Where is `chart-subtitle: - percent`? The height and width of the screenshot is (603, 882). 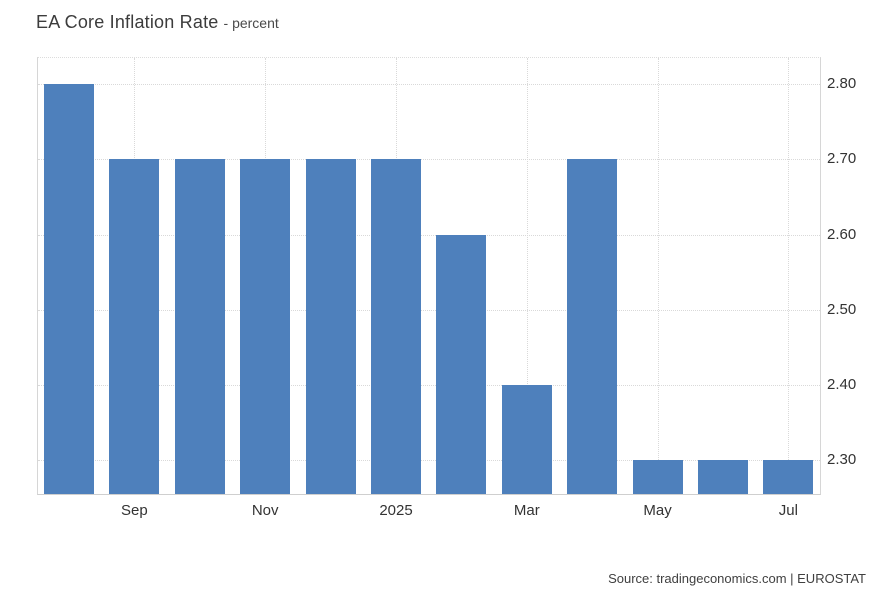
chart-subtitle: - percent is located at coordinates (251, 23).